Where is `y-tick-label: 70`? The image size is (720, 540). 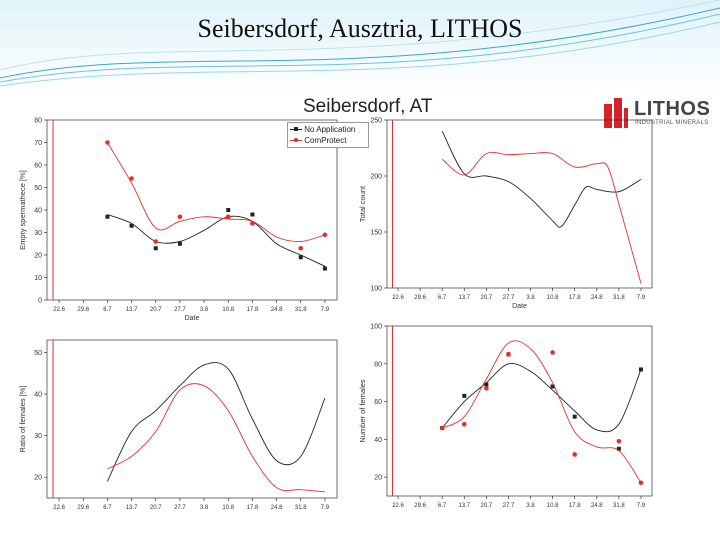
y-tick-label: 70 is located at coordinates (38, 143).